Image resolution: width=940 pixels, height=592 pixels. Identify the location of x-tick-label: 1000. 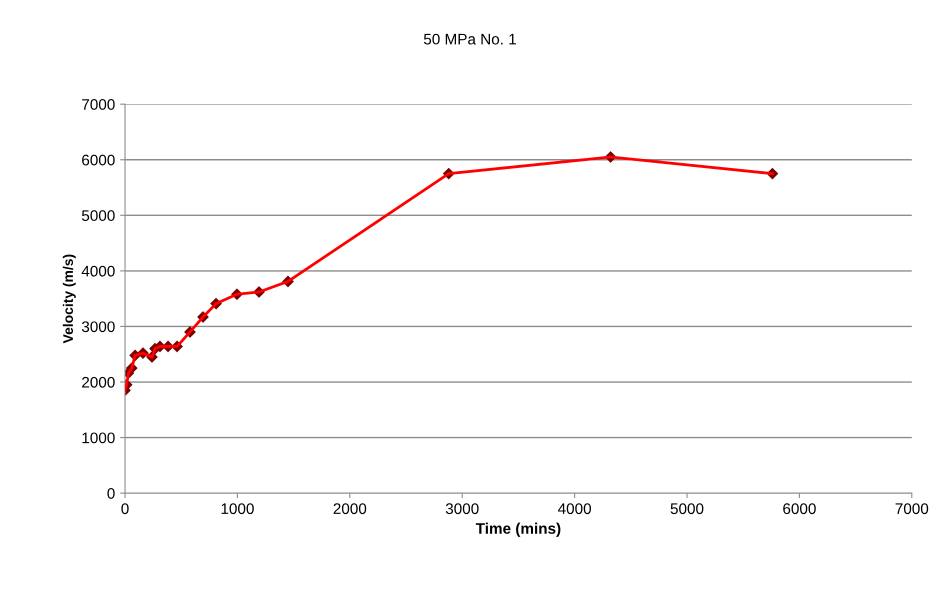
(238, 508).